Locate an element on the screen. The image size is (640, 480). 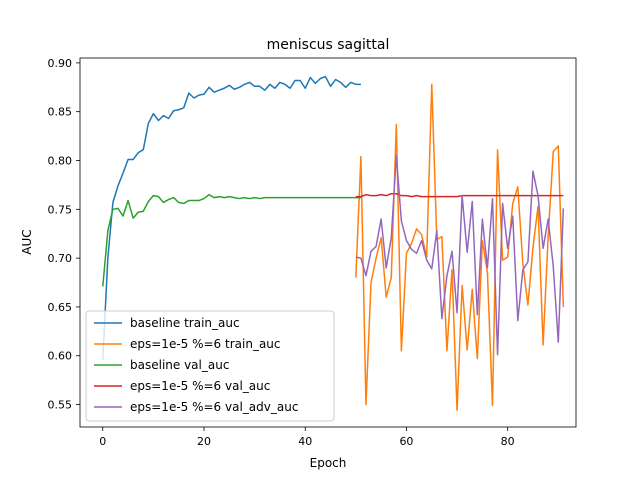
x-tick-label: 40 is located at coordinates (305, 441).